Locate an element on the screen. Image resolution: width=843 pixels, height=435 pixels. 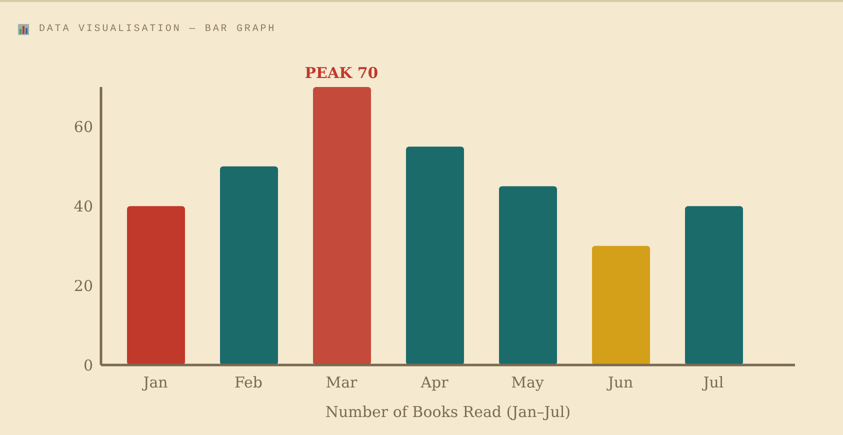
x-tick-label: Feb is located at coordinates (248, 383).